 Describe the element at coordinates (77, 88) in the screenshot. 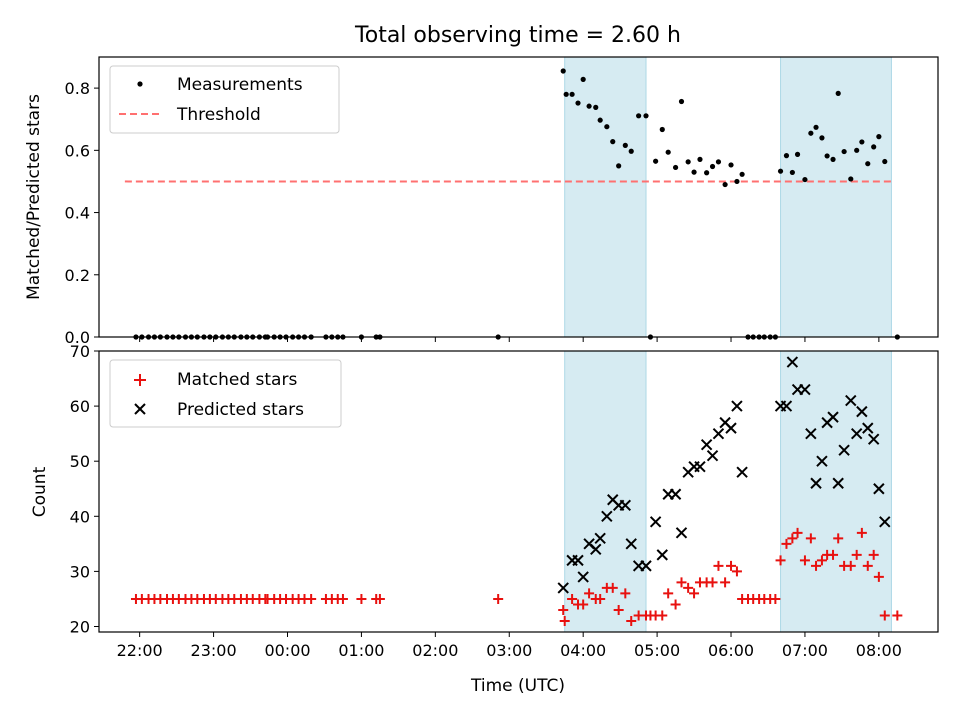

I see `y-tick-label: 0.8` at that location.